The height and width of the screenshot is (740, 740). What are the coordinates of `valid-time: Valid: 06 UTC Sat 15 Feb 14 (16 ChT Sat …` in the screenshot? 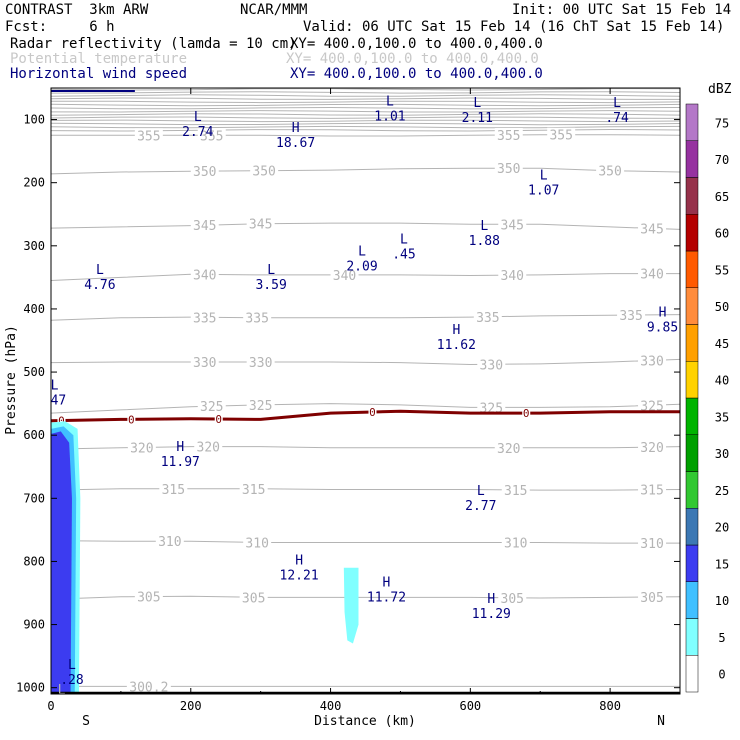 It's located at (514, 27).